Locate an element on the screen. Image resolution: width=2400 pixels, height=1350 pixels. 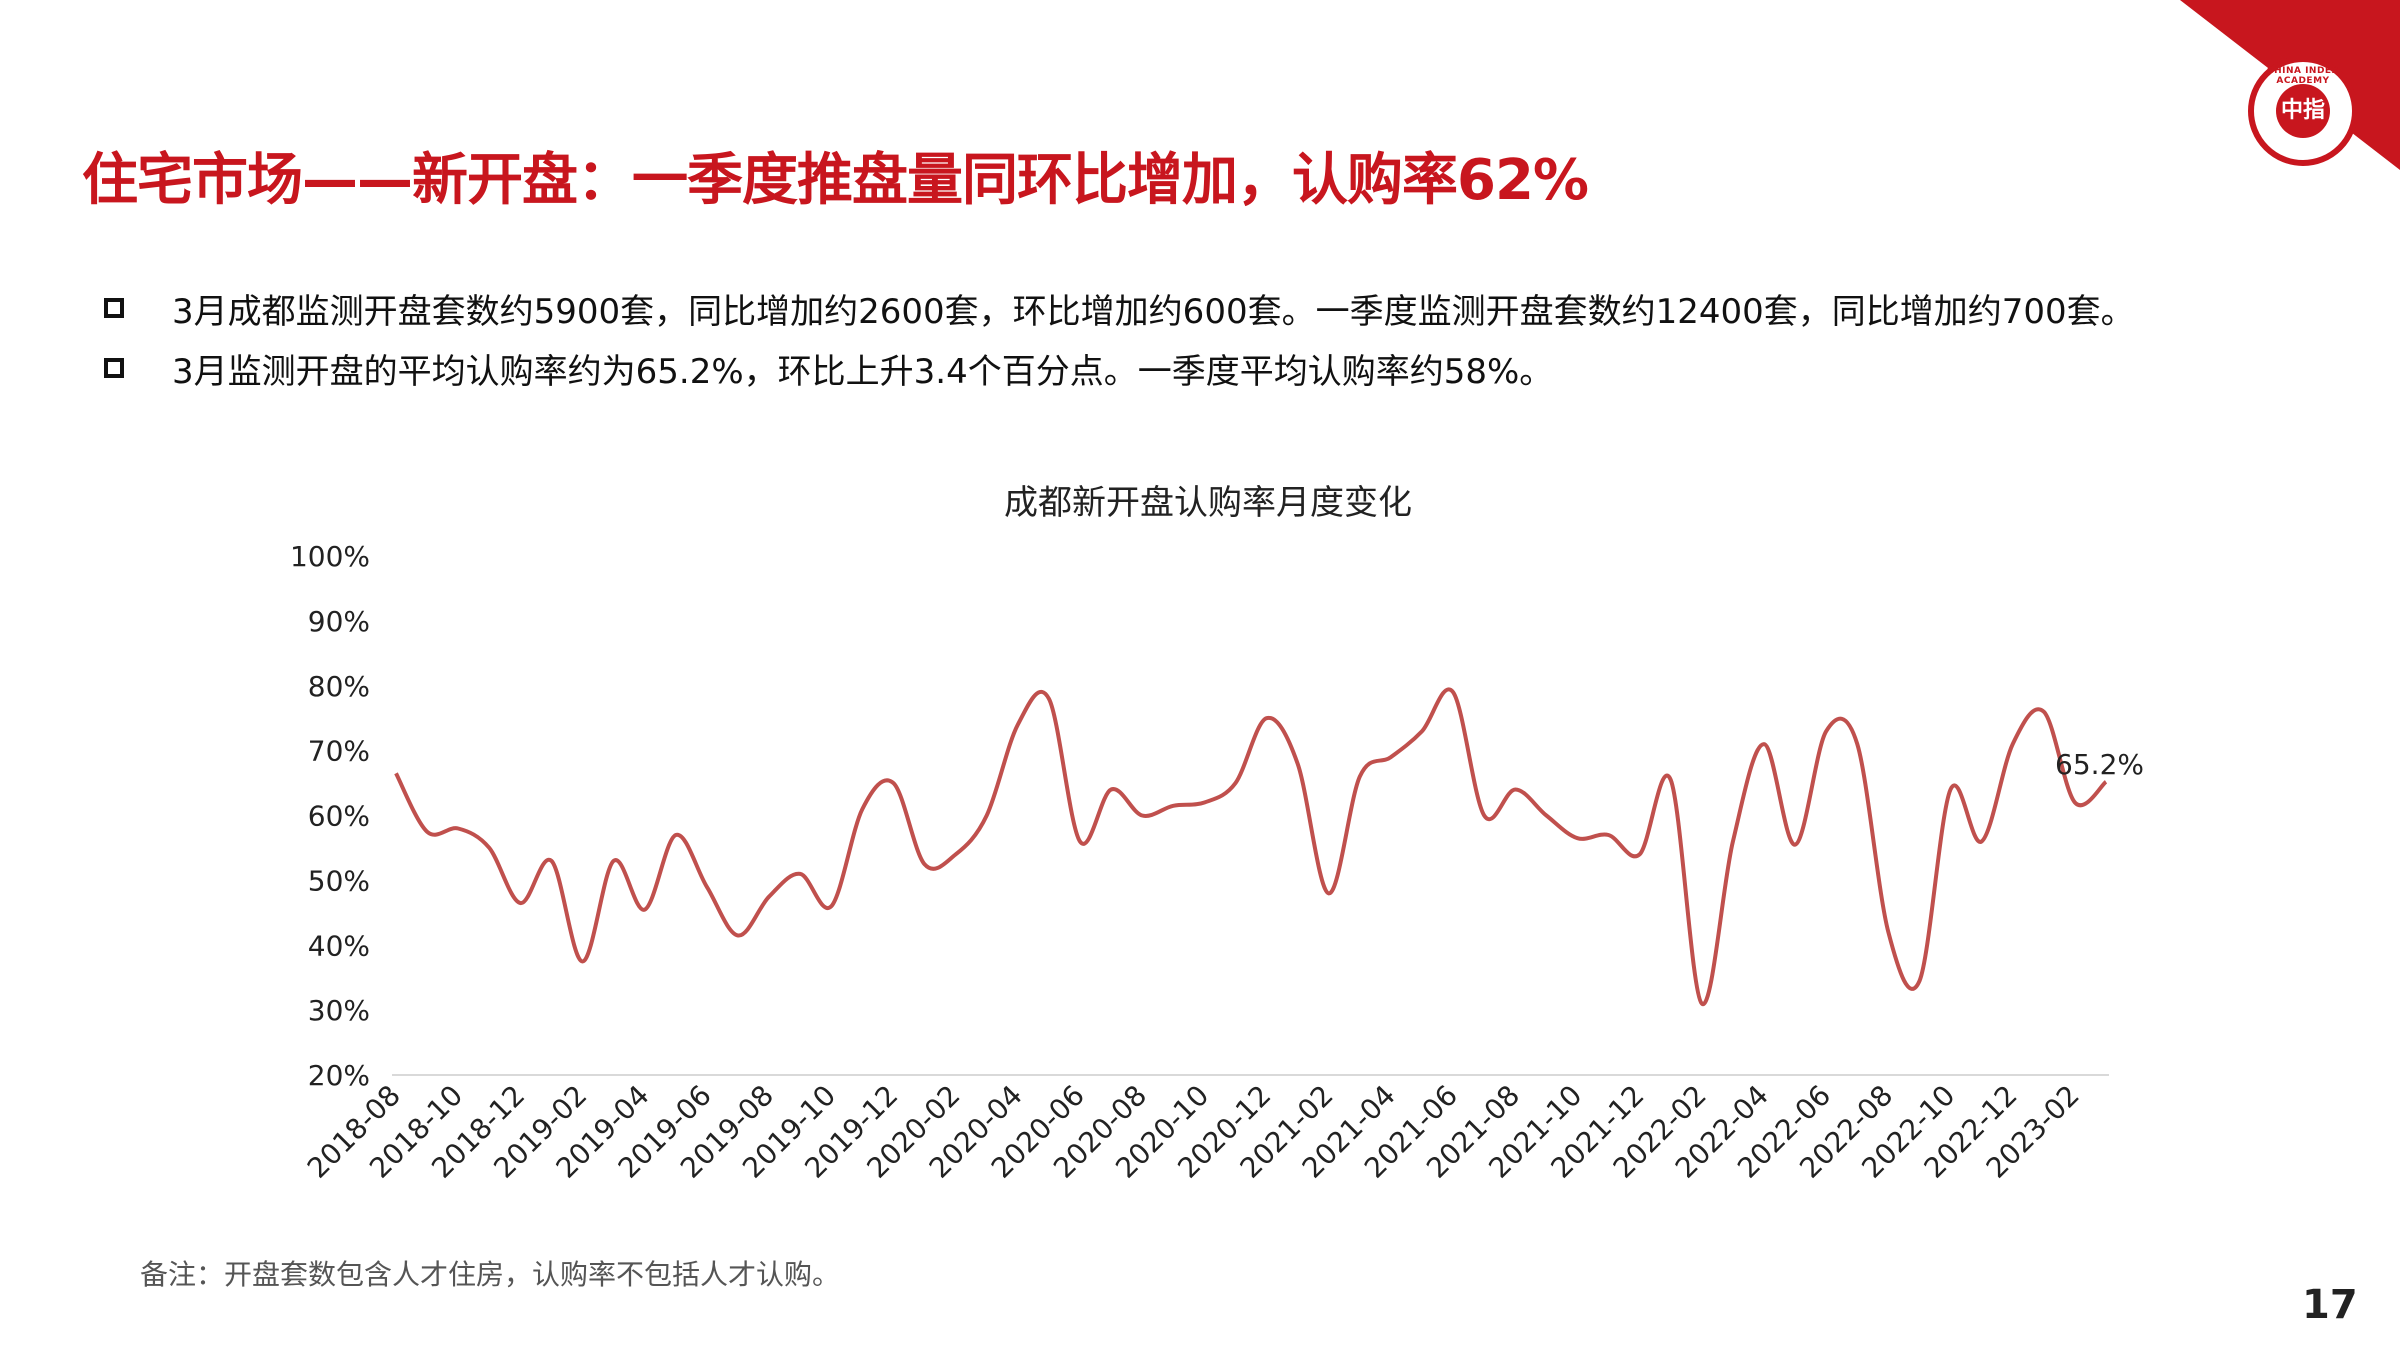
y-tick-label: 100% is located at coordinates (330, 556).